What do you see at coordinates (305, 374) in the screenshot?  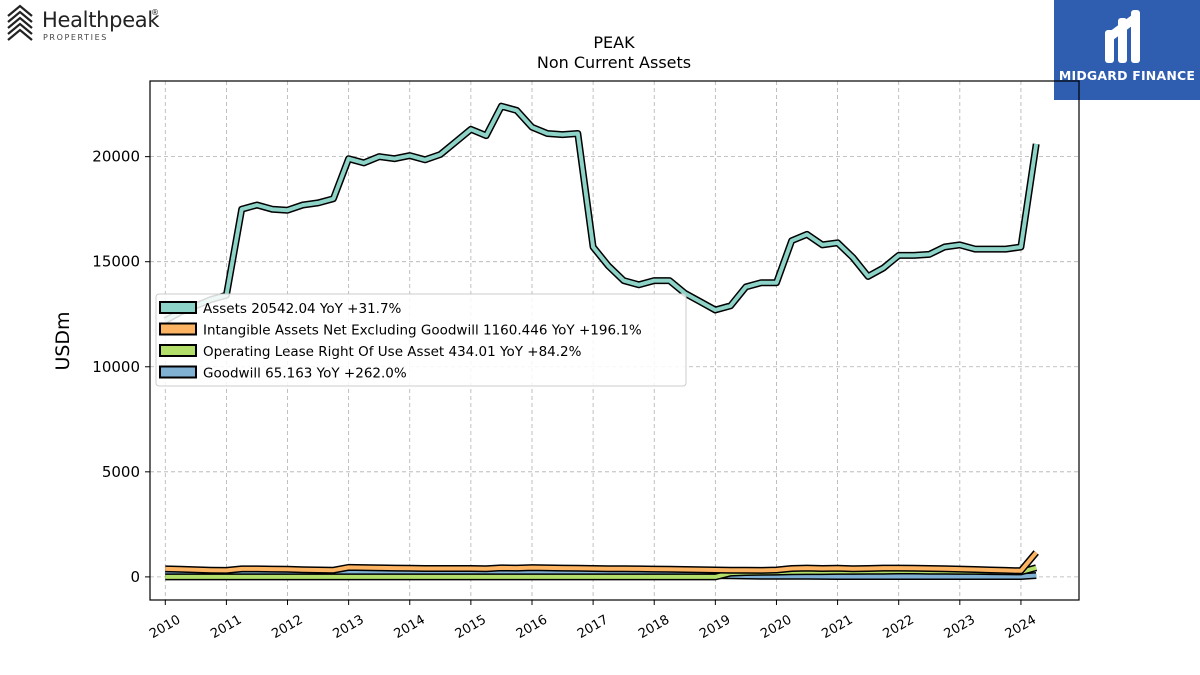 I see `legend-label-3: Goodwill 65.163 YoY +262.0%` at bounding box center [305, 374].